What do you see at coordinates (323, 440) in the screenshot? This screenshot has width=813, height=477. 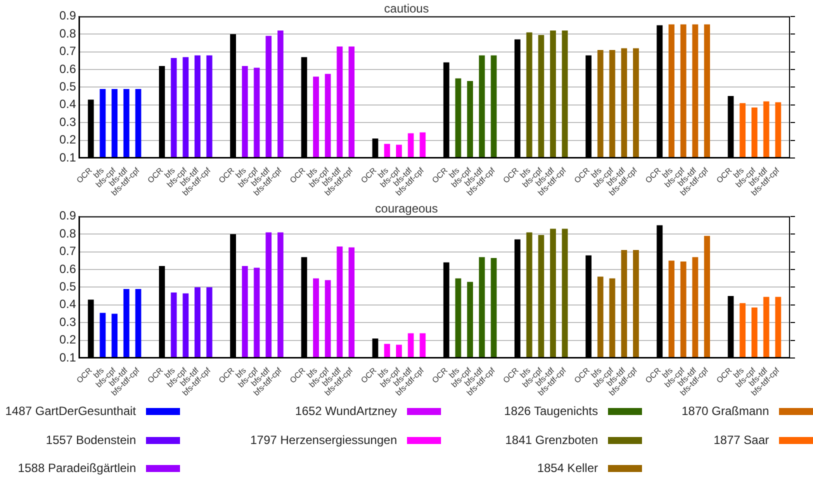 I see `legend-label: 1797 Herzensergiessungen` at bounding box center [323, 440].